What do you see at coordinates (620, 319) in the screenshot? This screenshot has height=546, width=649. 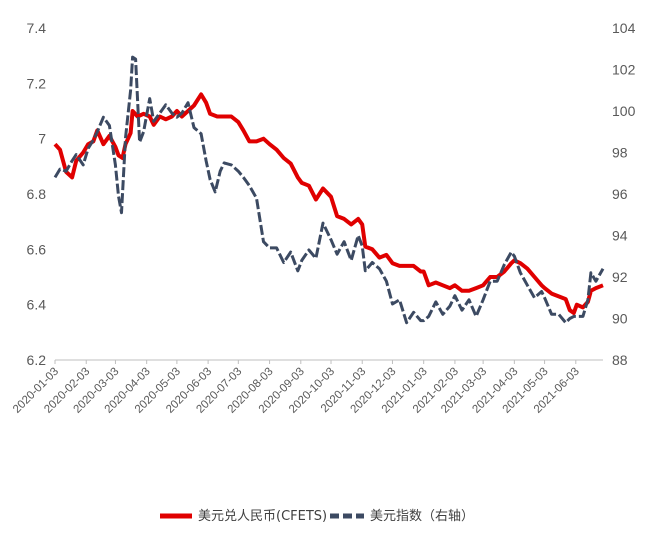 I see `right-tick-label: 90` at bounding box center [620, 319].